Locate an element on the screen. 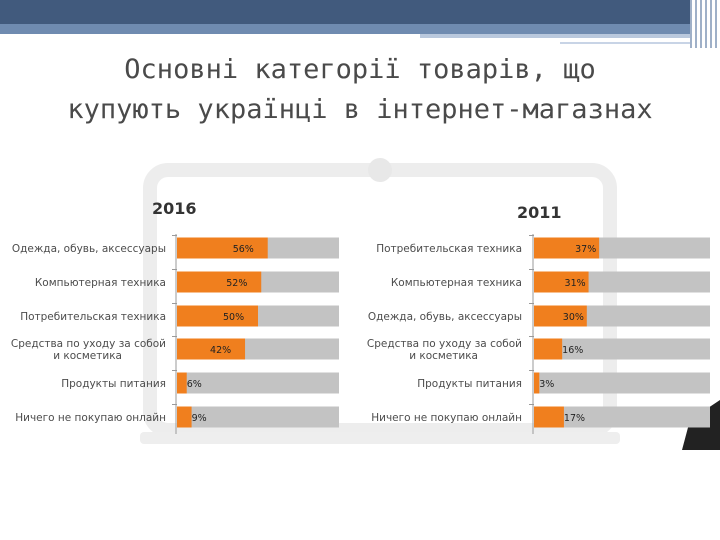 Image resolution: width=720 pixels, height=540 pixels. slide-header-decoration is located at coordinates (360, 24).